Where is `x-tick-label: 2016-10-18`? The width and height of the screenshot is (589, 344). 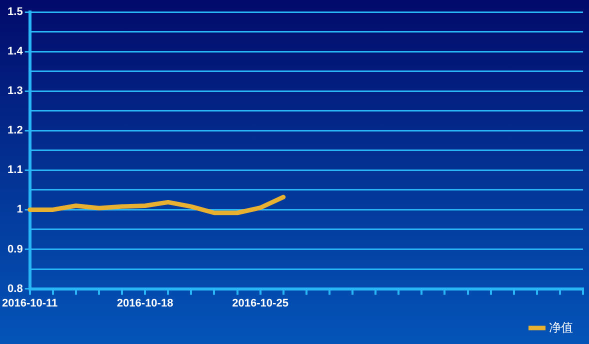
x-tick-label: 2016-10-18 is located at coordinates (145, 303).